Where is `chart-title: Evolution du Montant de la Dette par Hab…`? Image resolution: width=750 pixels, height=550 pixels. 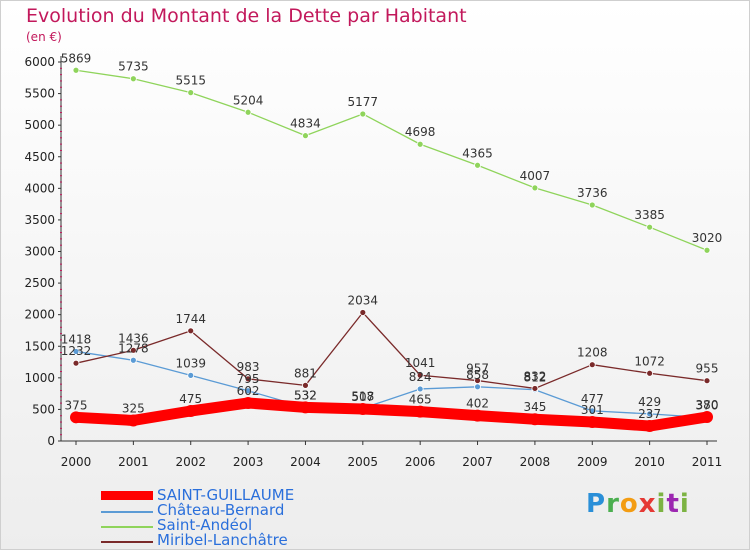
chart-title: Evolution du Montant de la Dette par Hab… is located at coordinates (246, 16).